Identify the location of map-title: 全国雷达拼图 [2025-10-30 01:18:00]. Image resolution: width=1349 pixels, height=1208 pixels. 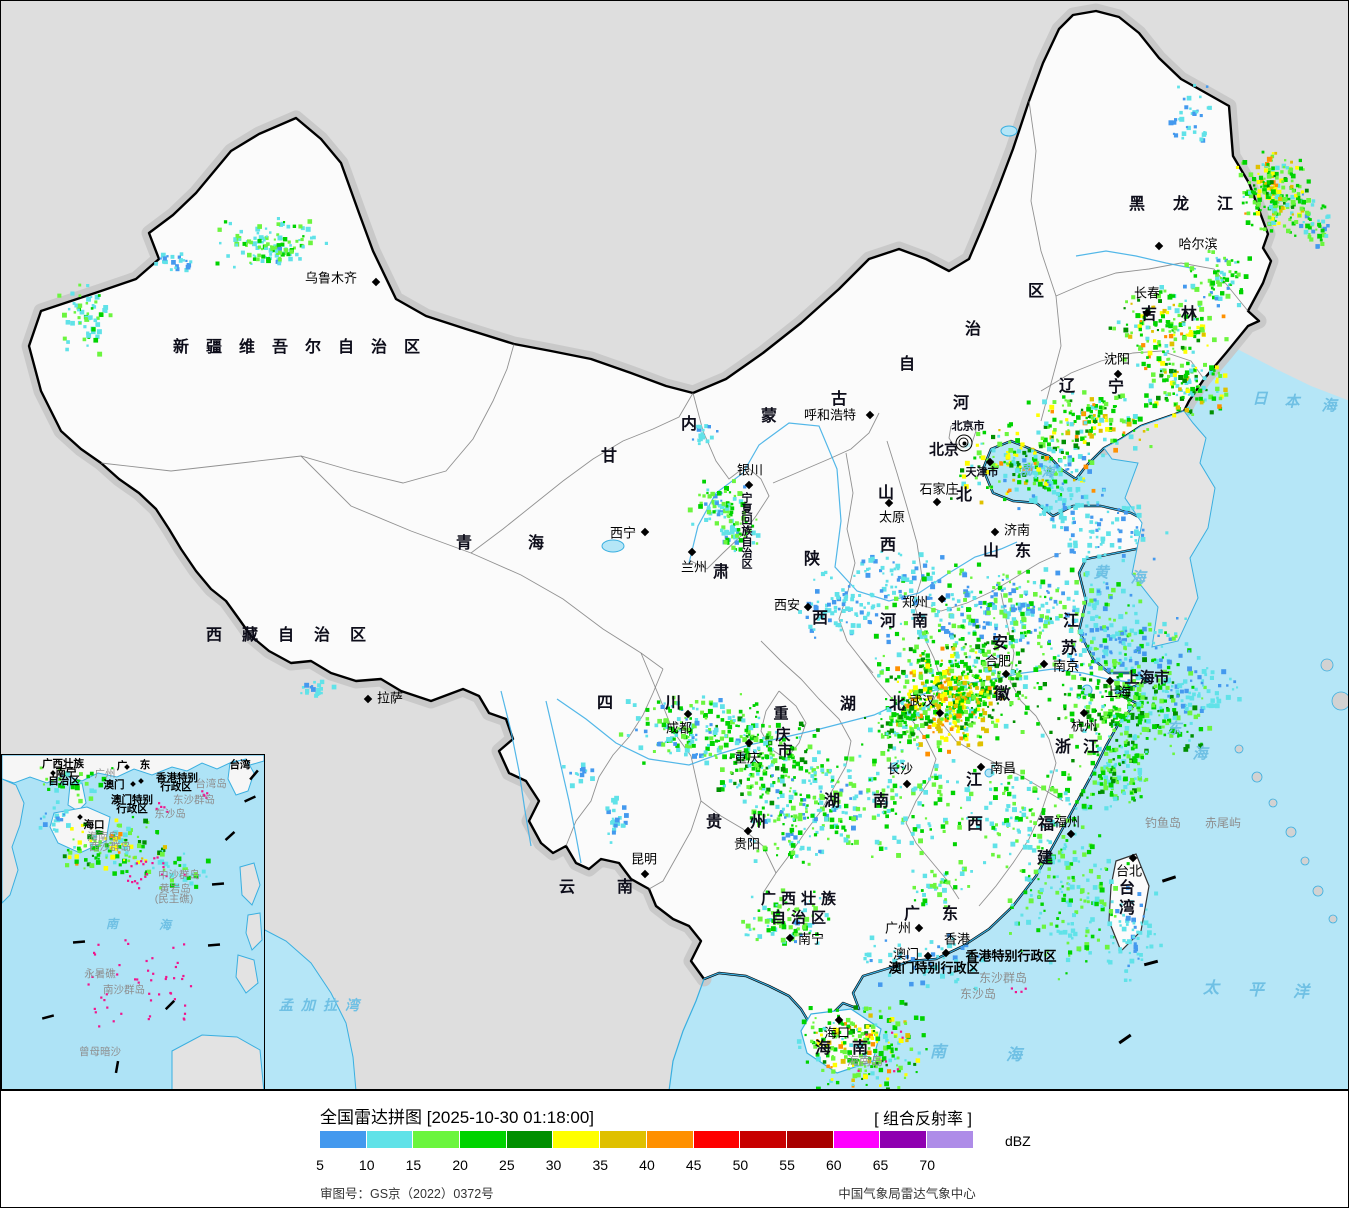
(457, 1117).